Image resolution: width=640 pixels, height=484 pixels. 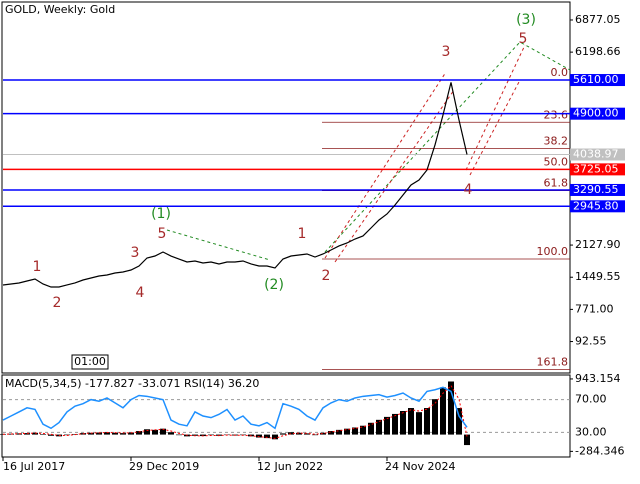 I want to click on y-tick-label: 6877.05, so click(x=598, y=19).